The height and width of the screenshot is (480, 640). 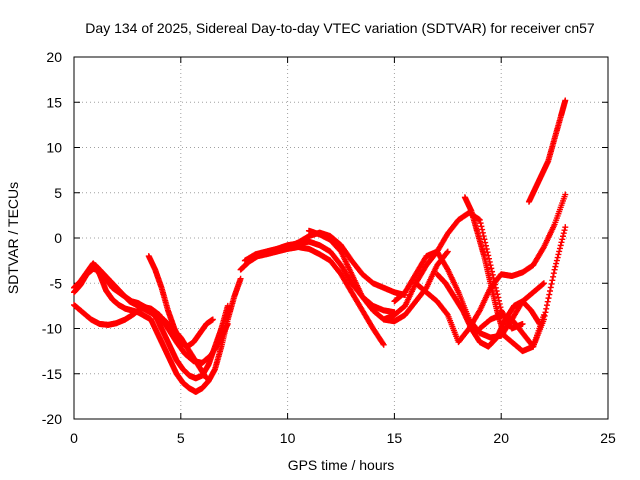 I want to click on series-track-g, so click(x=319, y=277).